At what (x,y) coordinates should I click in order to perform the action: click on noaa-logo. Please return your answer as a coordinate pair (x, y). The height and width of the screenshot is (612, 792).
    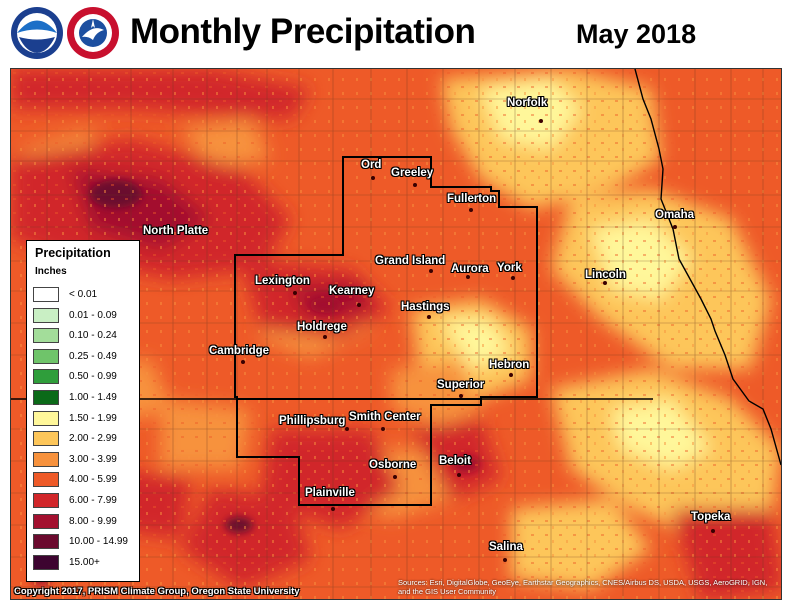
    Looking at the image, I should click on (37, 33).